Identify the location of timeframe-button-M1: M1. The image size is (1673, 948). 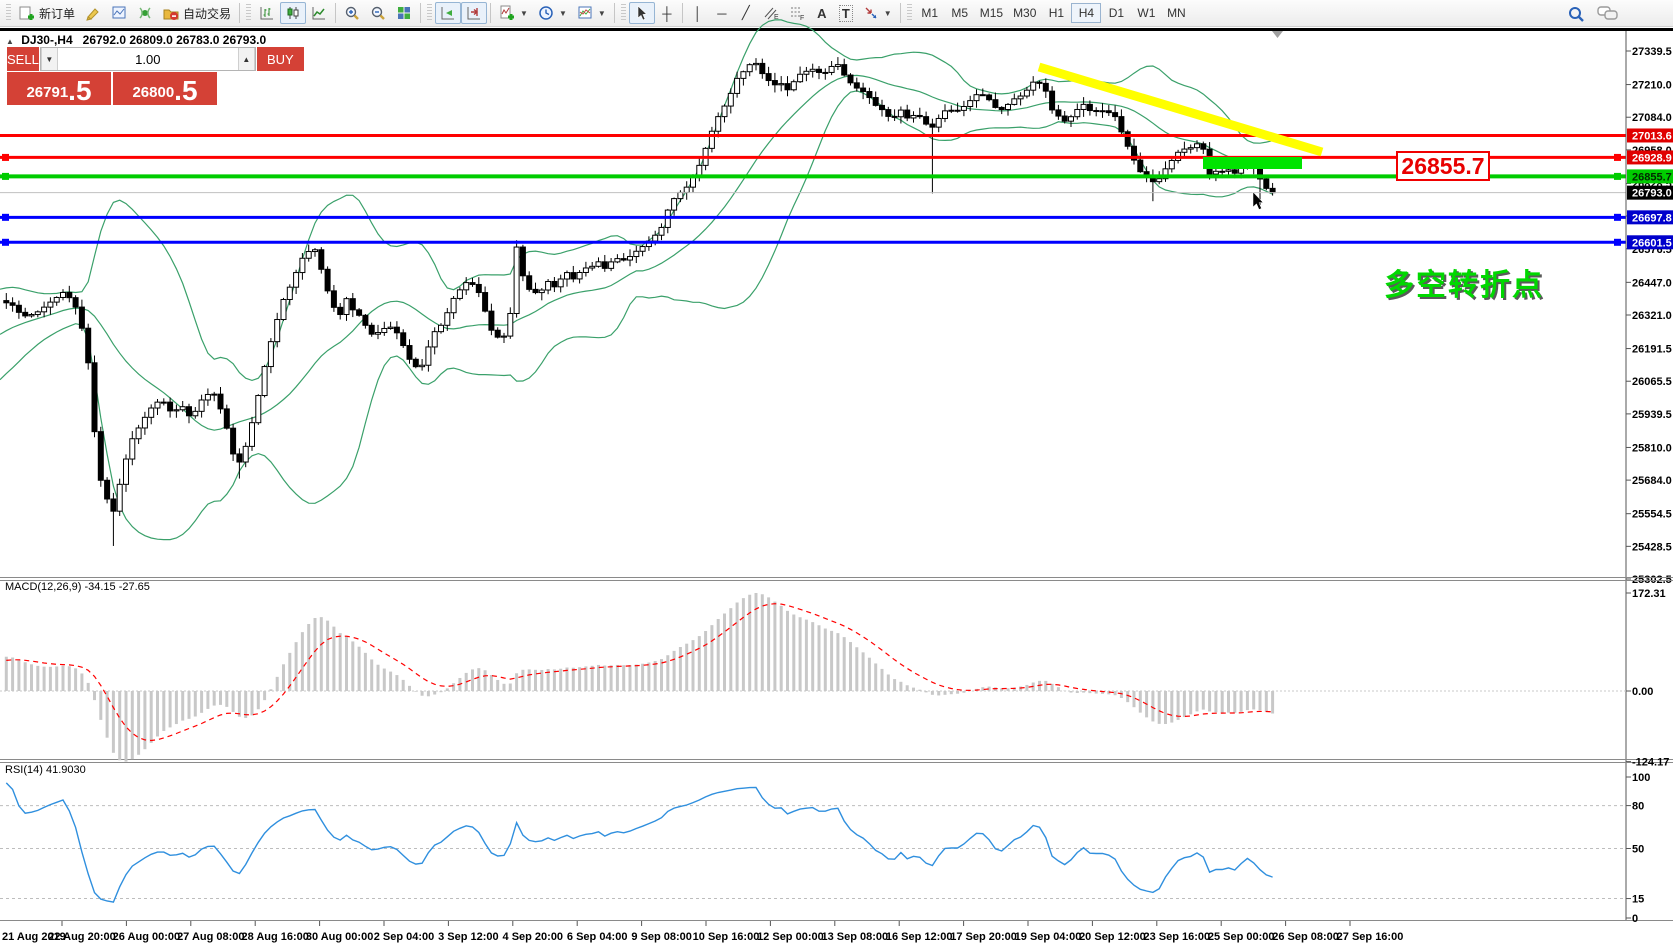
(930, 13).